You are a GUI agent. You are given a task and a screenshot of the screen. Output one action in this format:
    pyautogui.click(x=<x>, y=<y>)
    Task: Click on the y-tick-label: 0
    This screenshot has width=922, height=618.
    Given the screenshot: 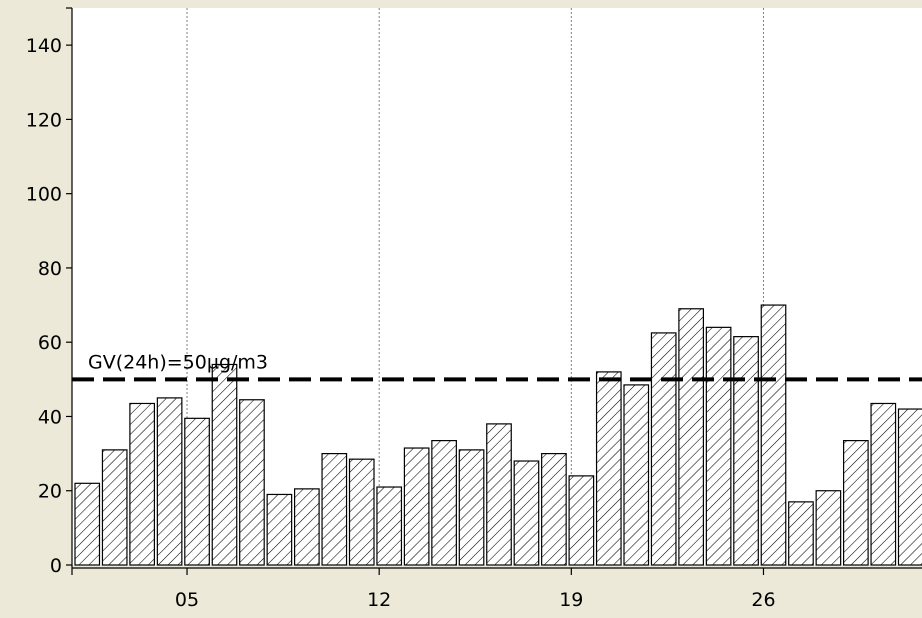 What is the action you would take?
    pyautogui.click(x=56, y=566)
    